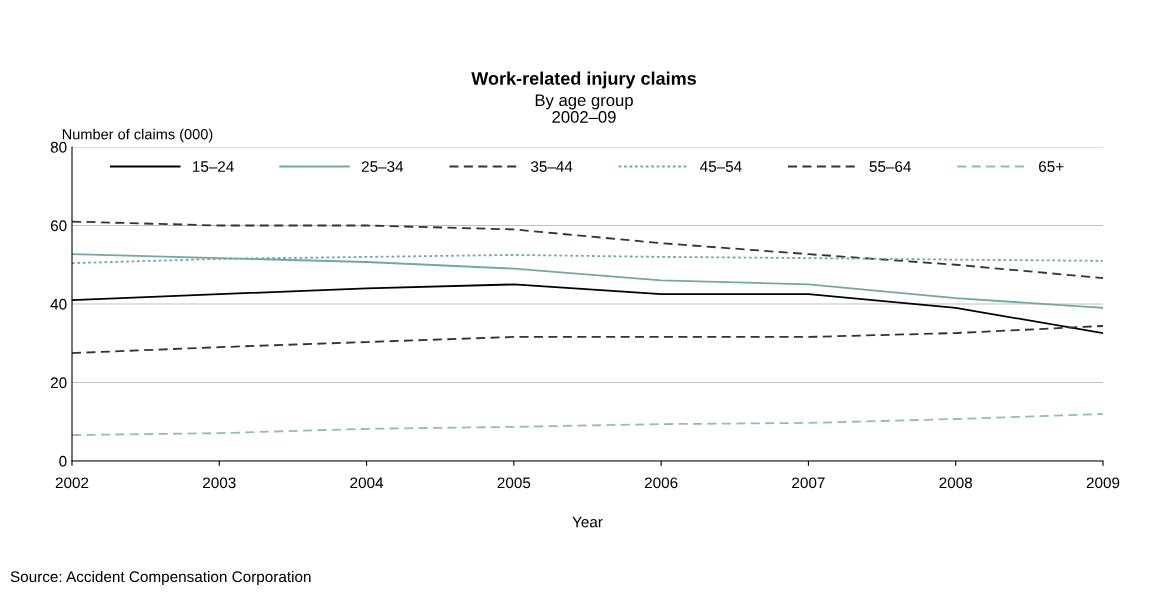 The image size is (1168, 602). What do you see at coordinates (551, 166) in the screenshot?
I see `legend-label: 35–44` at bounding box center [551, 166].